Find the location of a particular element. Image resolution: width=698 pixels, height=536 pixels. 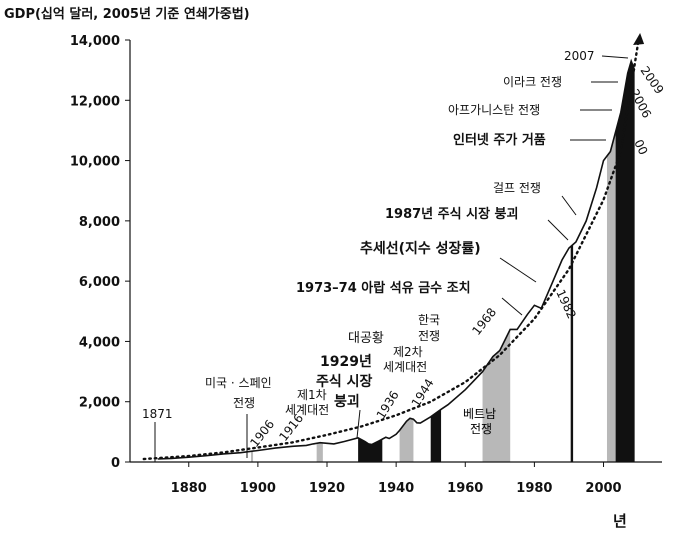

label-vietnam-1: 베트남 is located at coordinates (479, 414).